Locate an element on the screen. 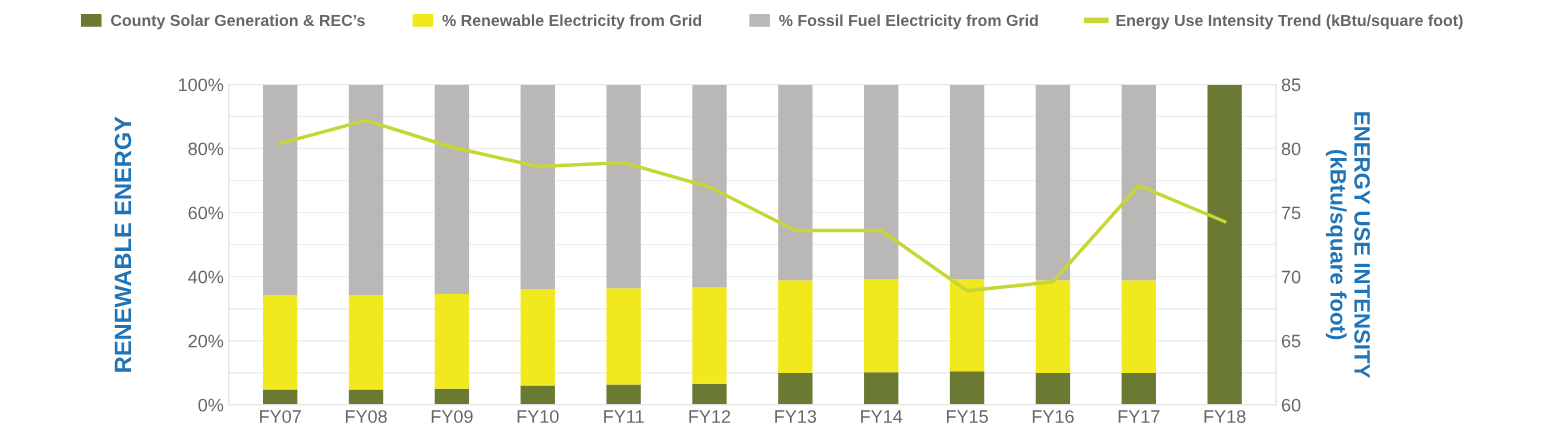 Image resolution: width=1545 pixels, height=440 pixels. y-tick-label: 100% is located at coordinates (201, 85).